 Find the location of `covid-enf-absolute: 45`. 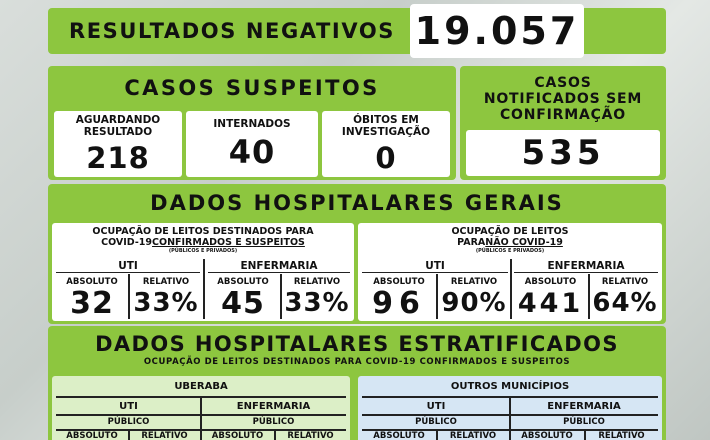

covid-enf-absolute: 45 is located at coordinates (243, 303).